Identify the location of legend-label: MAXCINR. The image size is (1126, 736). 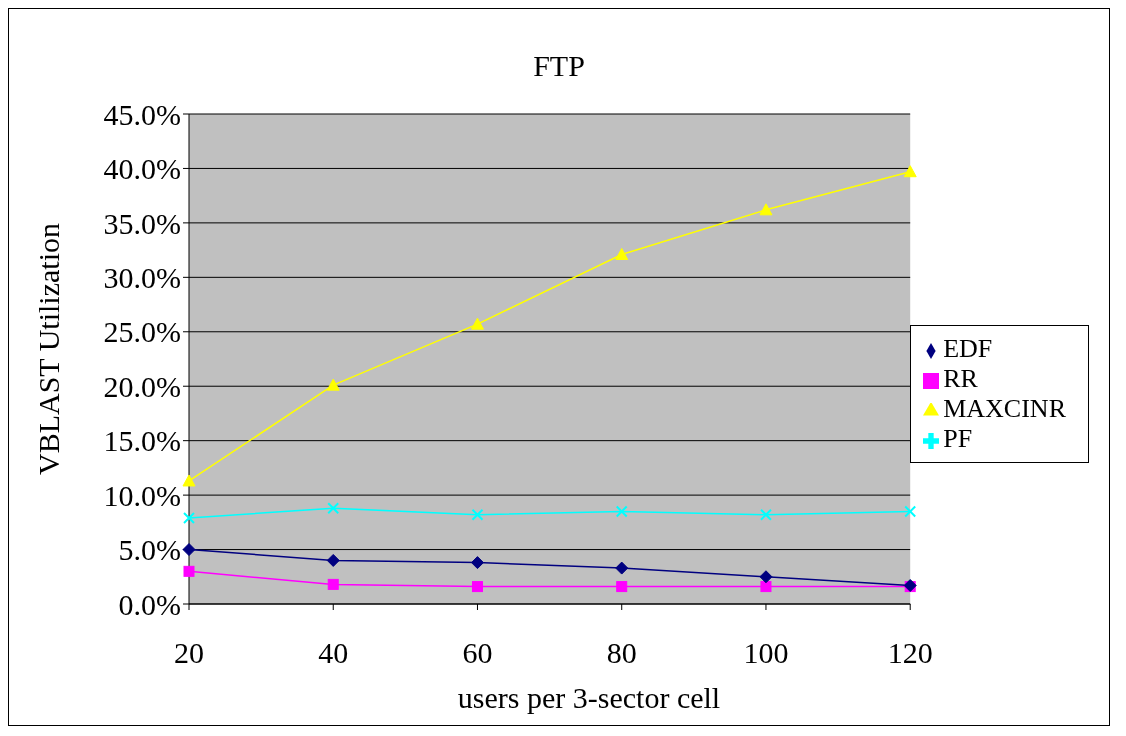
(1004, 408).